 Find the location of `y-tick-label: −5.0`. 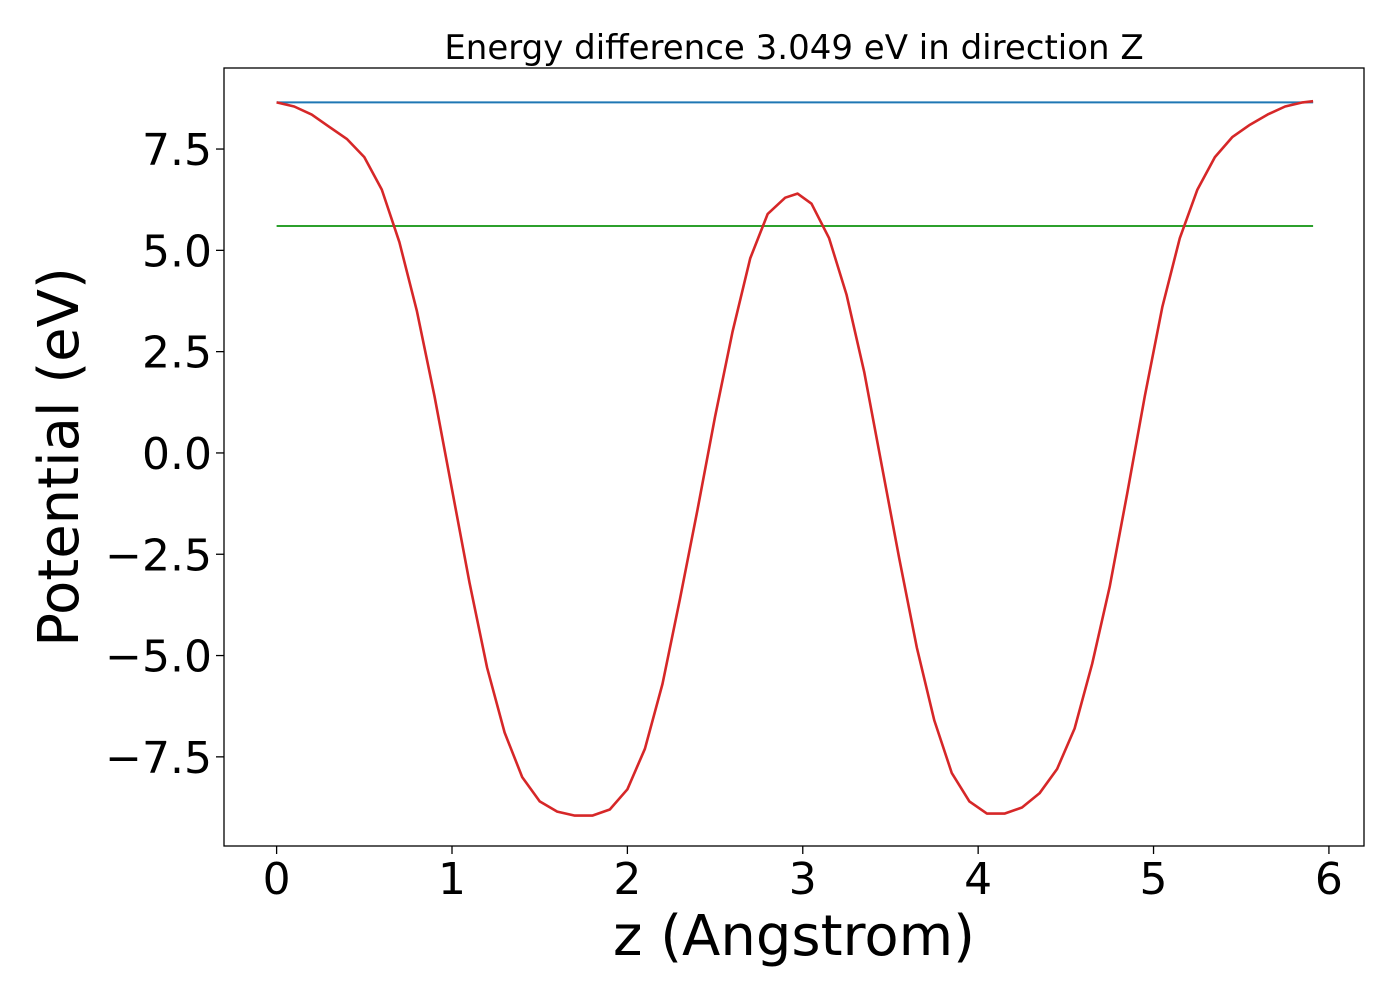

y-tick-label: −5.0 is located at coordinates (158, 657).